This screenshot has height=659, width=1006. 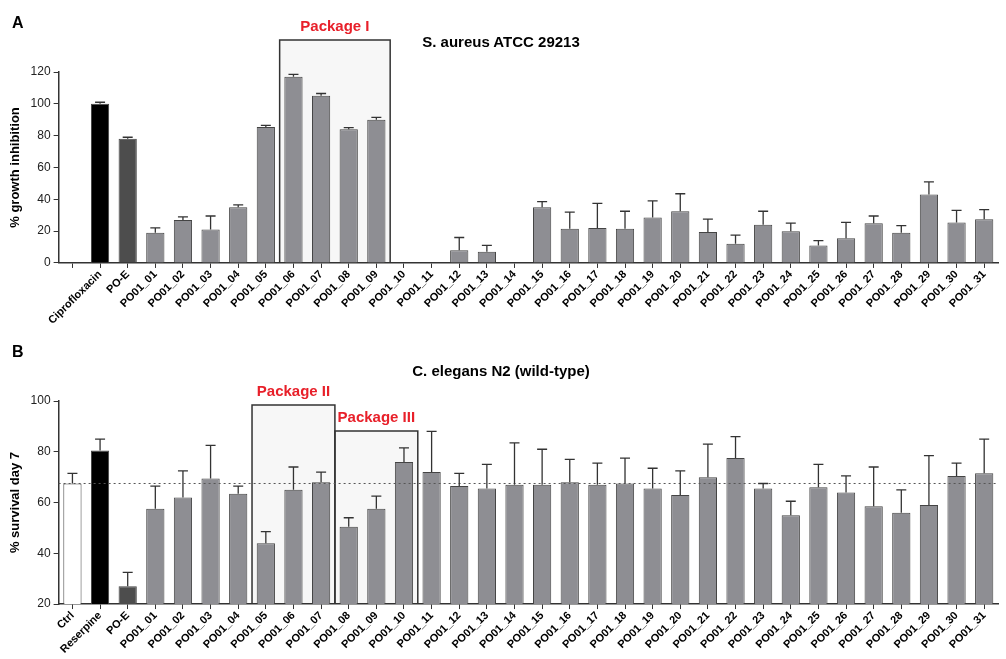 I want to click on y-tick-label: 0, so click(x=47, y=262).